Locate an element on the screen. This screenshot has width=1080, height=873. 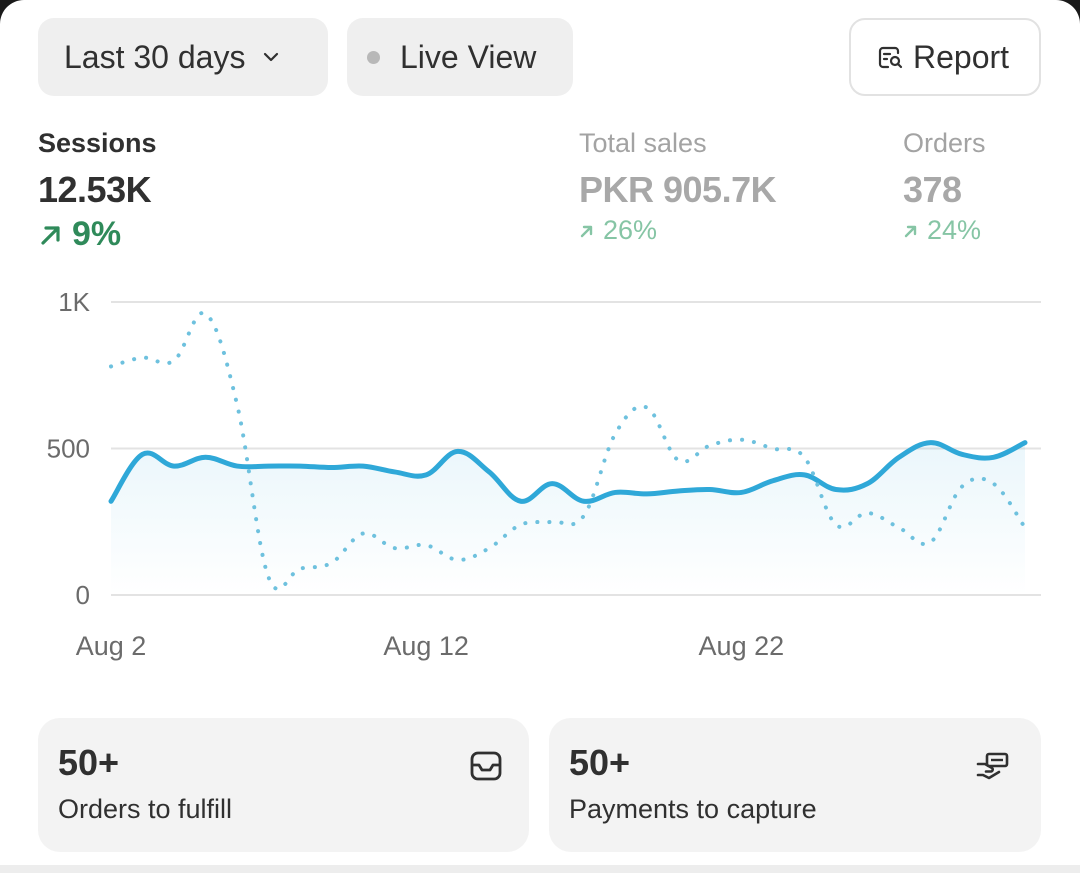
date-range-button: Last 30 days is located at coordinates (183, 57).